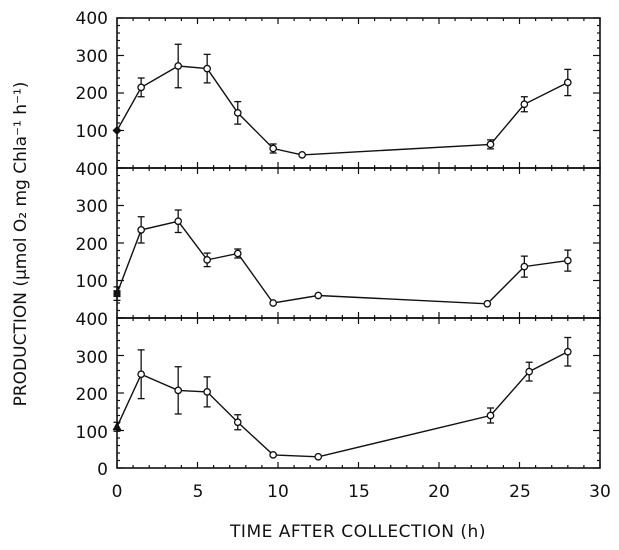  What do you see at coordinates (600, 492) in the screenshot?
I see `x-tick-label: 30` at bounding box center [600, 492].